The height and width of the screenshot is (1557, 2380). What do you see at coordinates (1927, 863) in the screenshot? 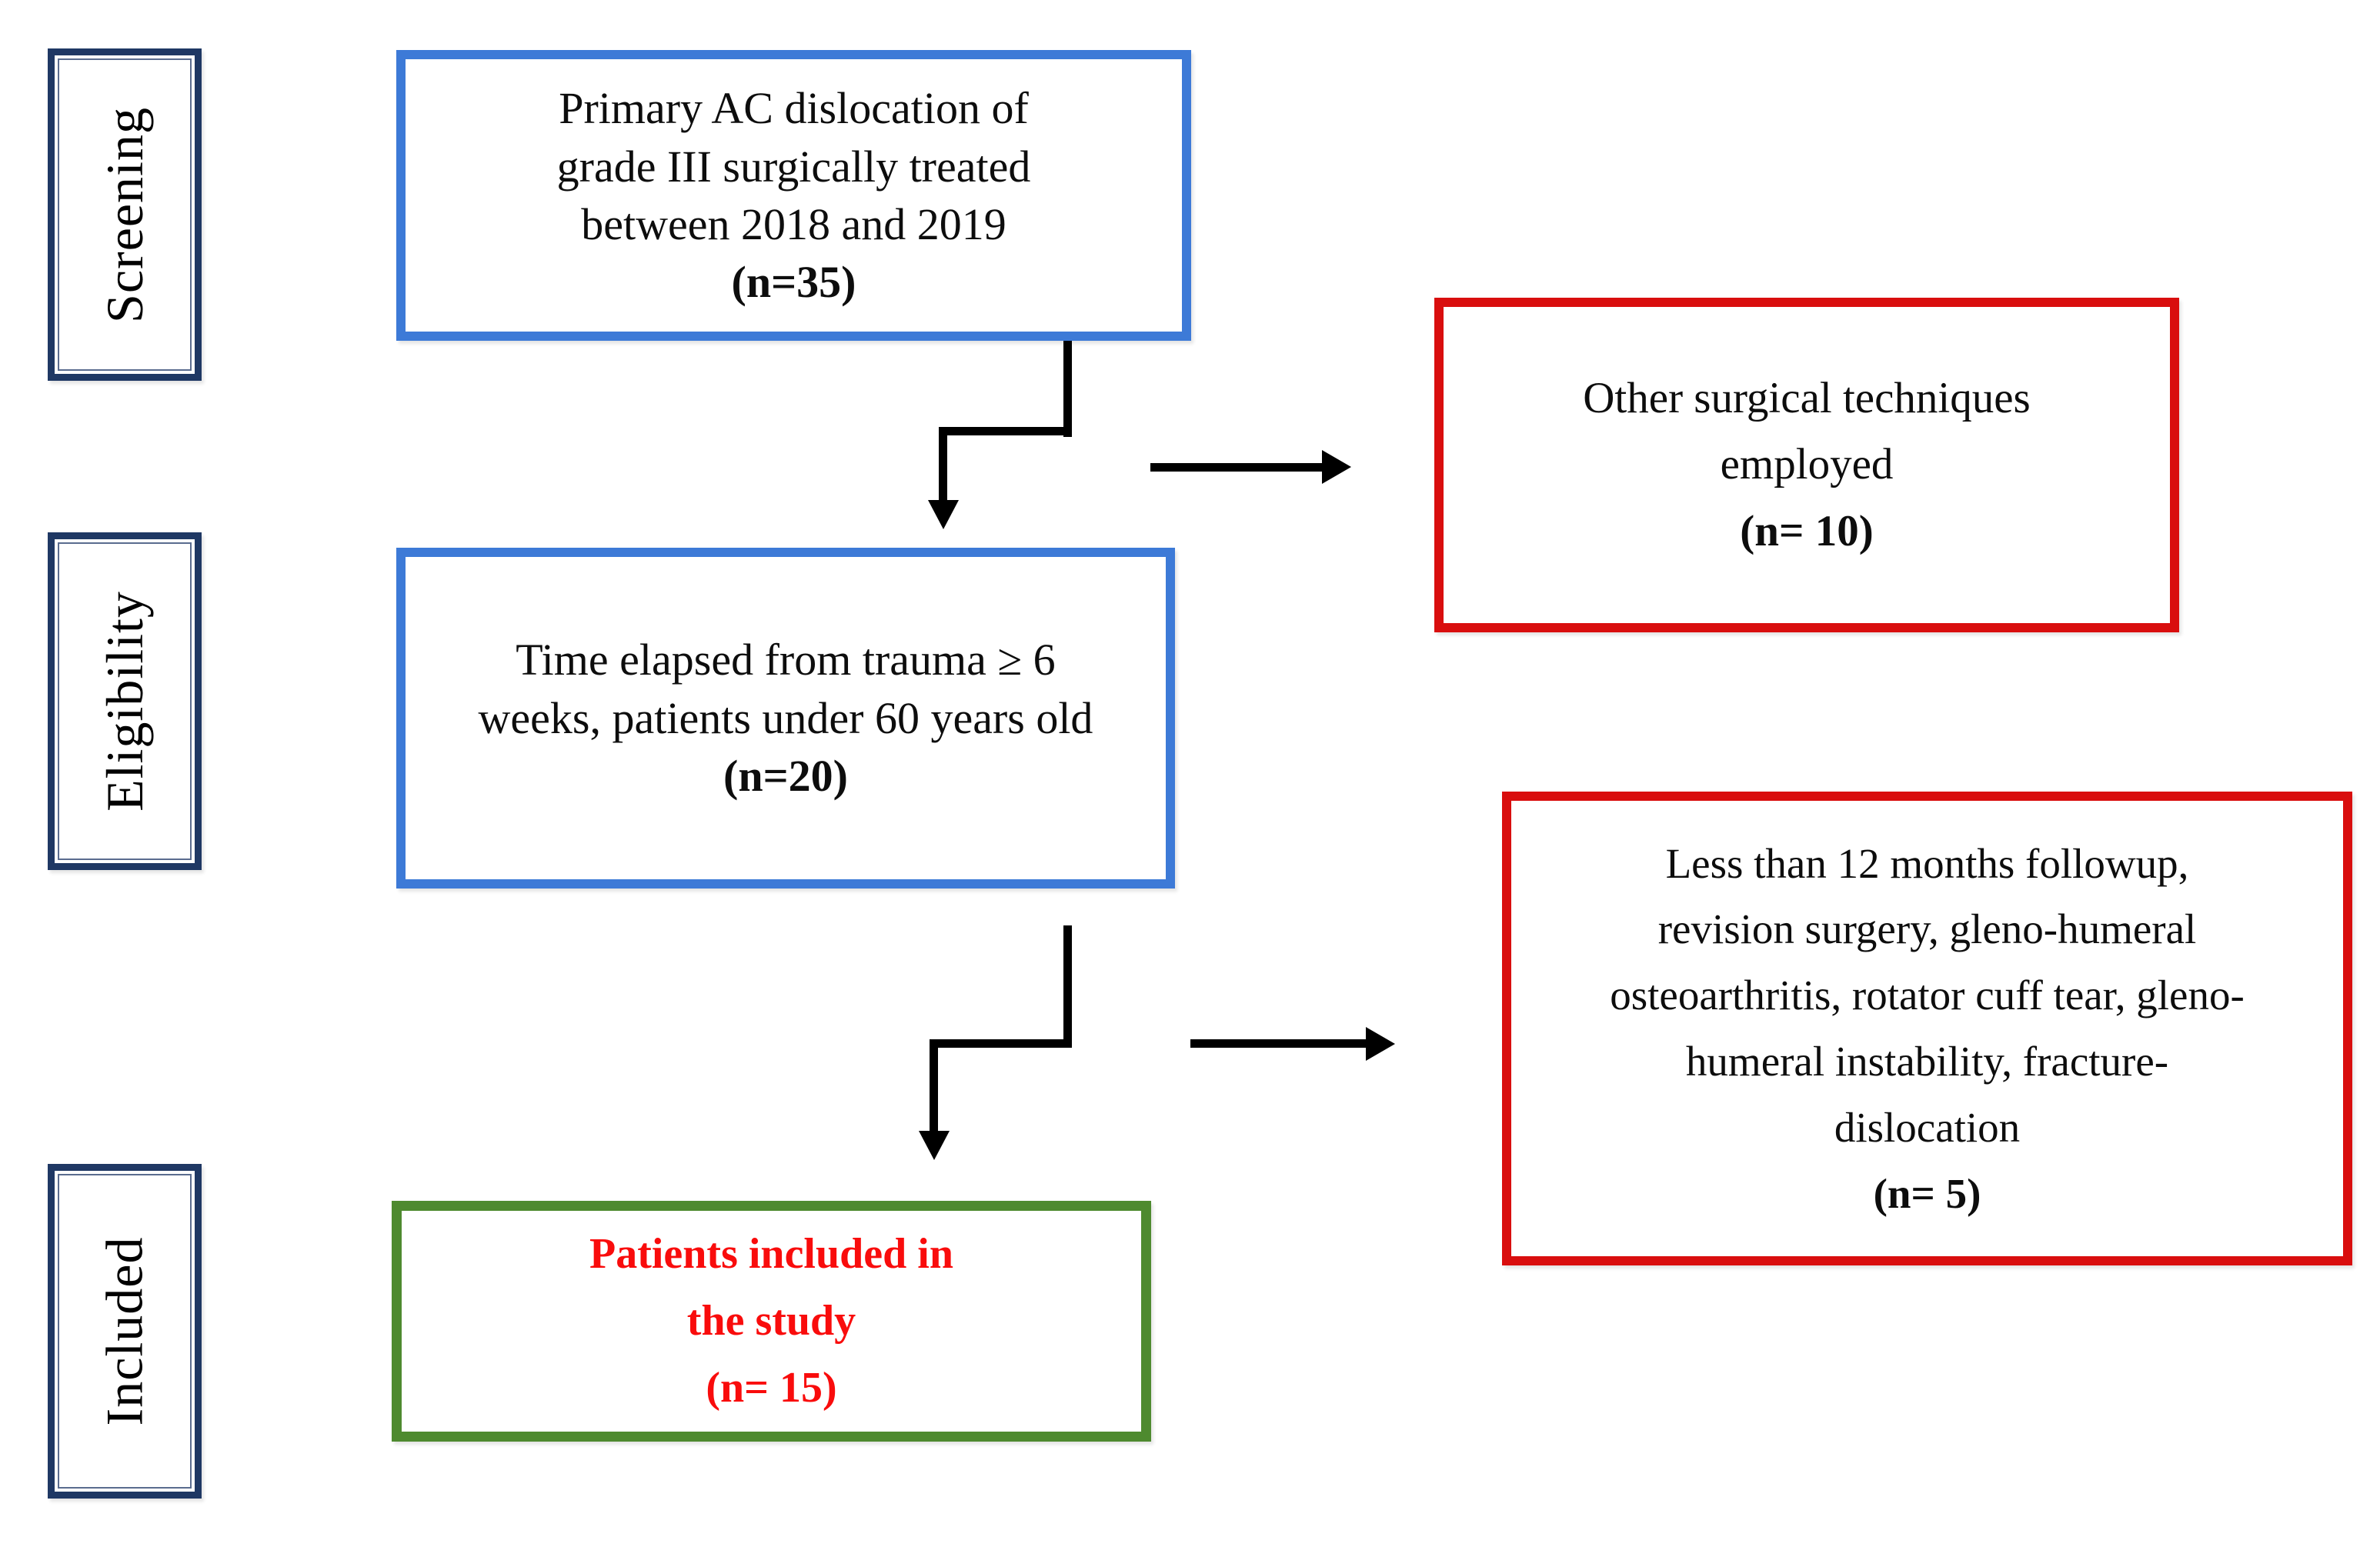
I see `excluded-eligibility-line: Less than 12 months followup,` at bounding box center [1927, 863].